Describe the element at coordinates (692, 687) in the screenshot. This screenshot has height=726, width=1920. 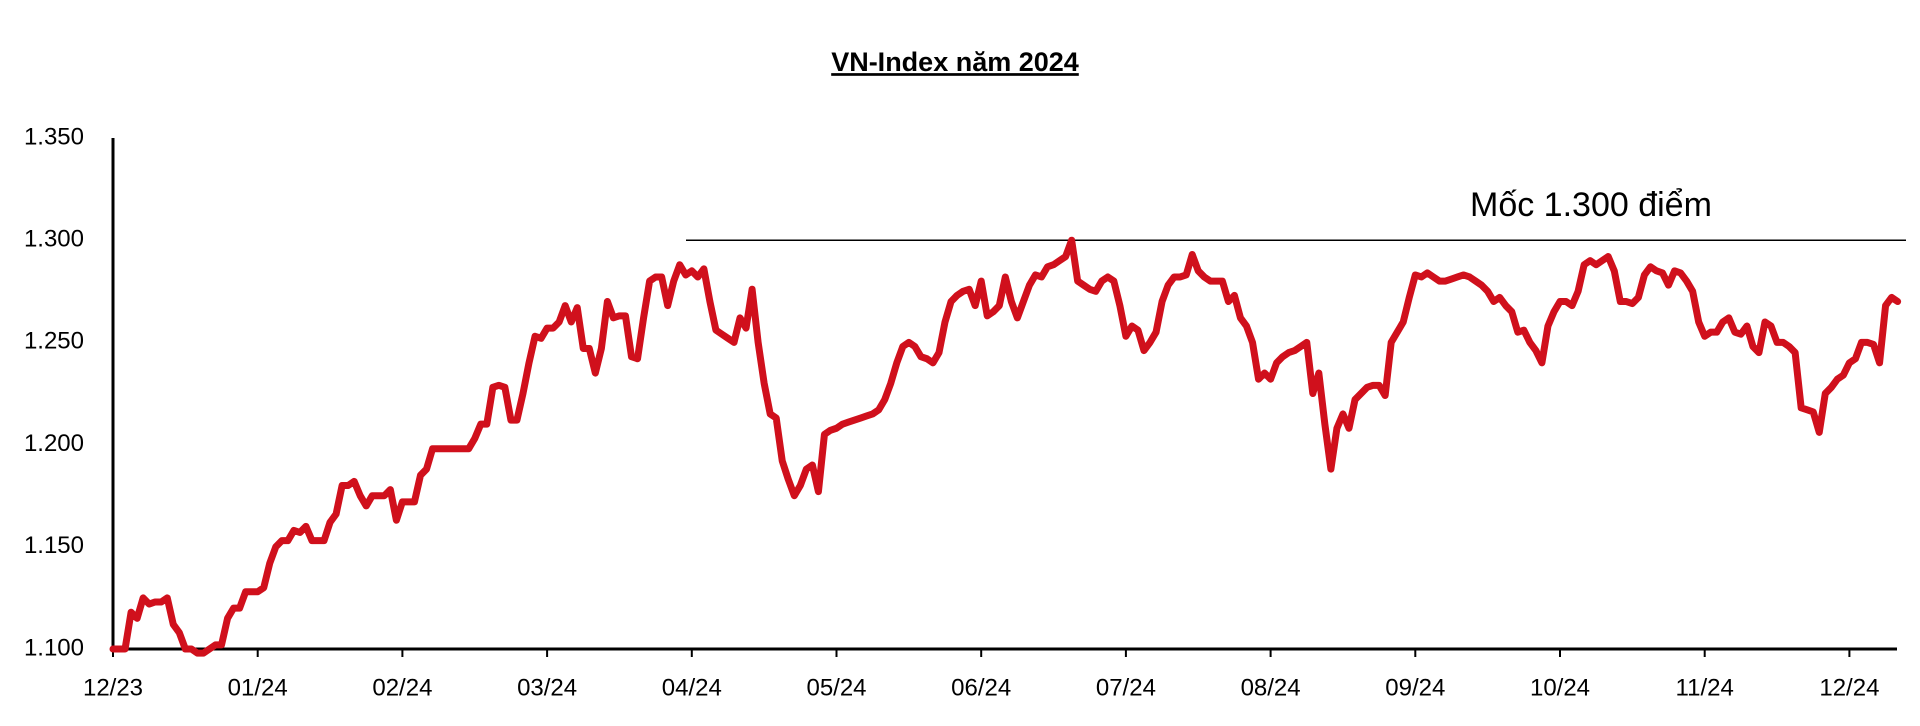
I see `x-tick-label: 04/24` at that location.